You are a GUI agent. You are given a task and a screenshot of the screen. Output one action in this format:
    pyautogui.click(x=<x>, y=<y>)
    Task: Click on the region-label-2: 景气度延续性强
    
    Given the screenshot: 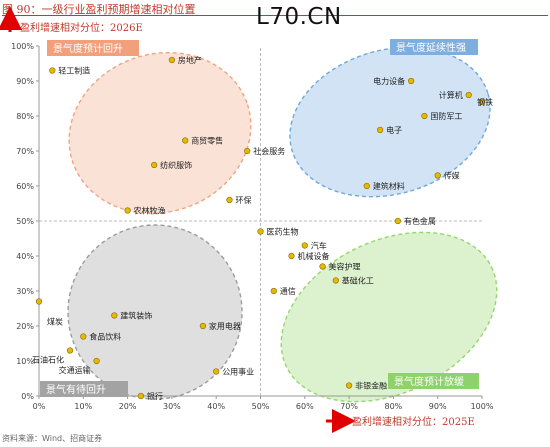 What is the action you would take?
    pyautogui.click(x=431, y=47)
    